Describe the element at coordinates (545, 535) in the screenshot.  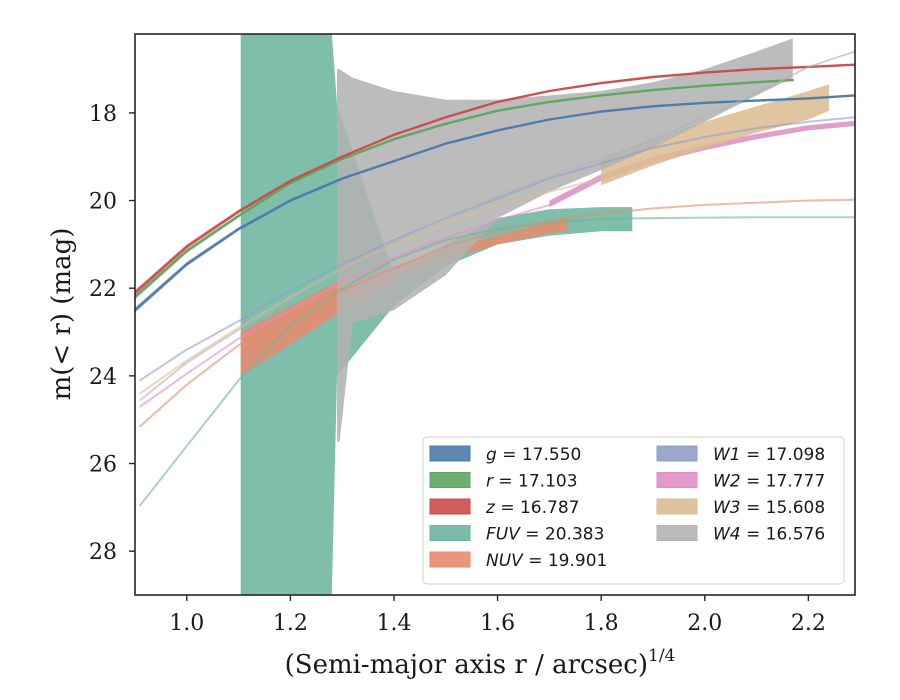
I see `legend-label-fuv: FUV = 20.383` at that location.